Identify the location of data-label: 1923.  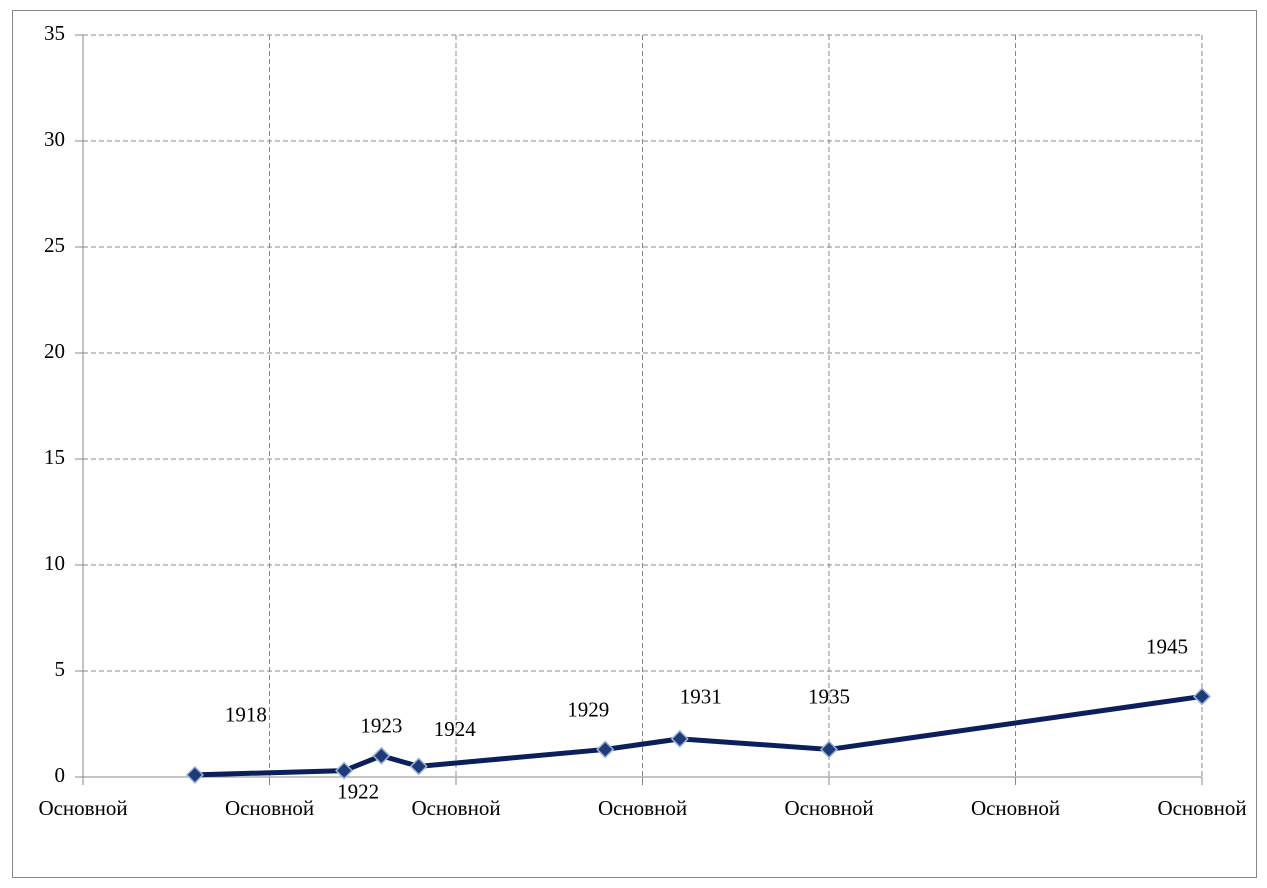
(381, 726).